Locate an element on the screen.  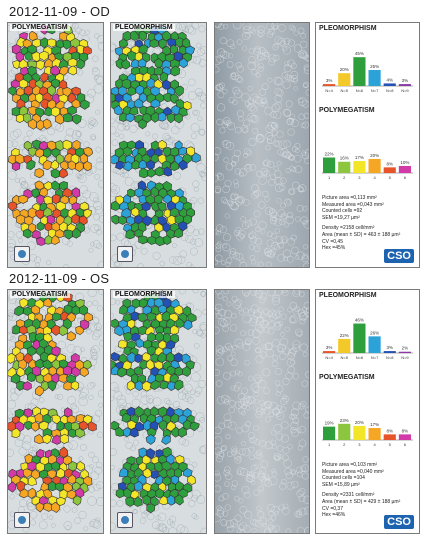
info-line: Hex =45% is located at coordinates (334, 248).